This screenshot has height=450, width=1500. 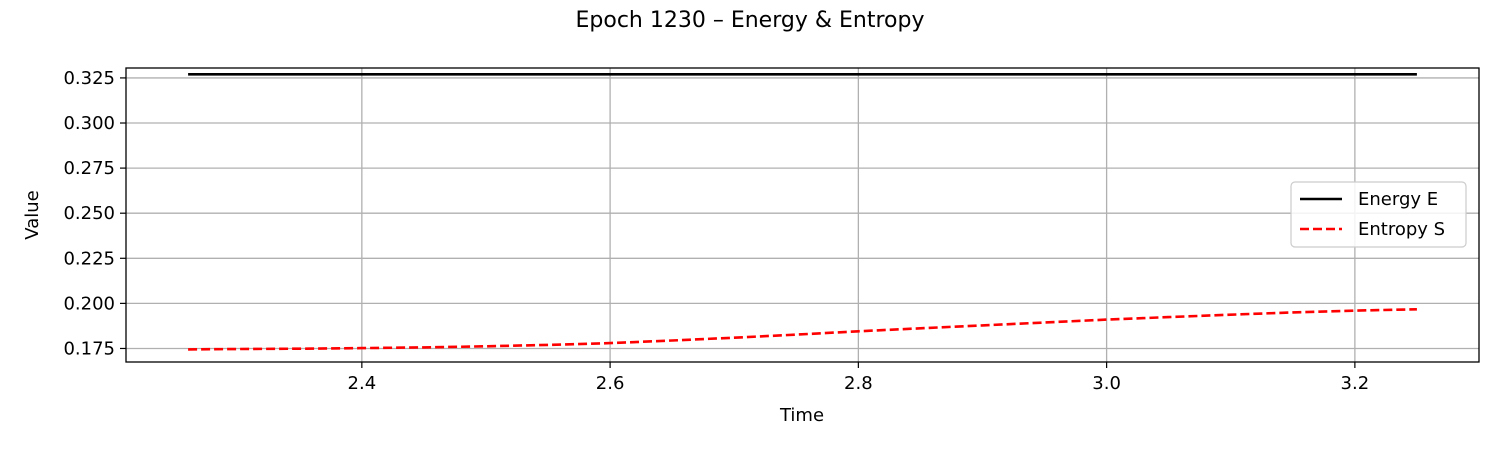 What do you see at coordinates (1398, 199) in the screenshot?
I see `legend-label: Energy E` at bounding box center [1398, 199].